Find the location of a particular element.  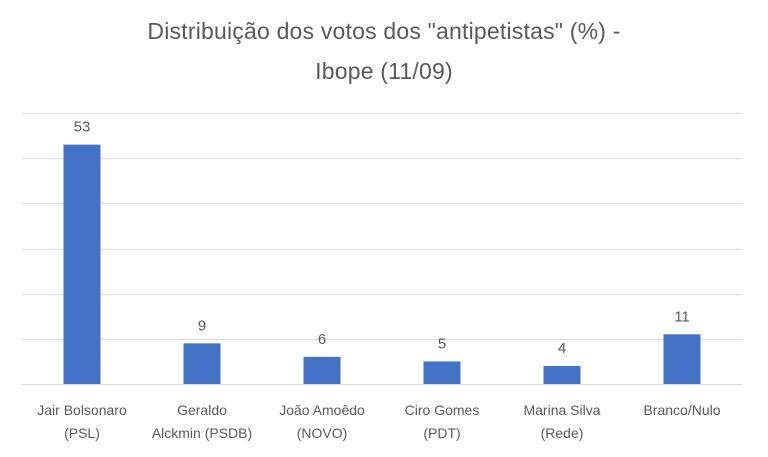

x-tick-label-5-0: Branco/Nulo is located at coordinates (681, 410).